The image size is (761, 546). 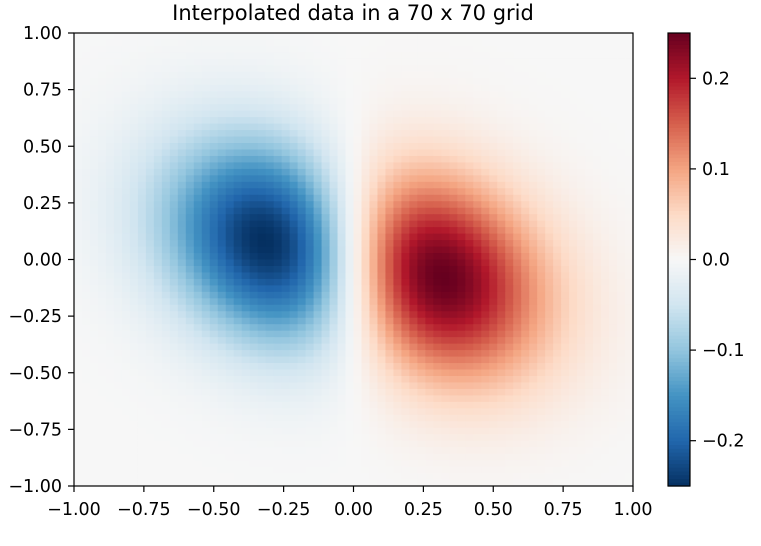 I want to click on colorbar-segment, so click(x=679, y=341).